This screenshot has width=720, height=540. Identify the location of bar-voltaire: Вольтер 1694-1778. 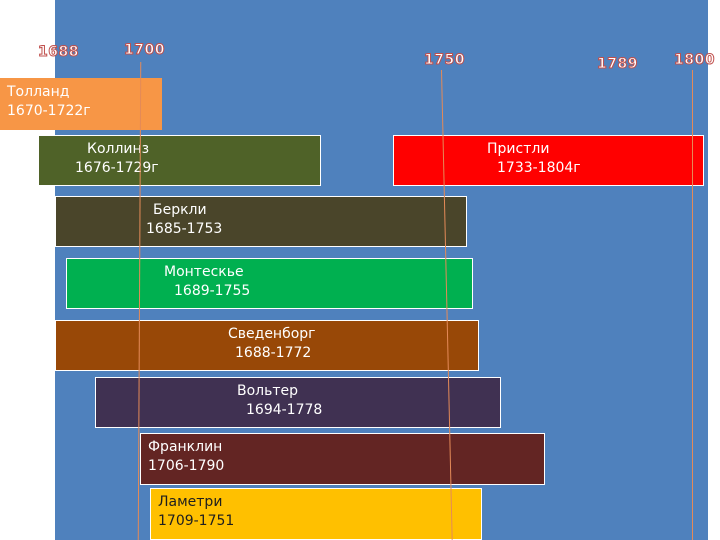
(298, 402).